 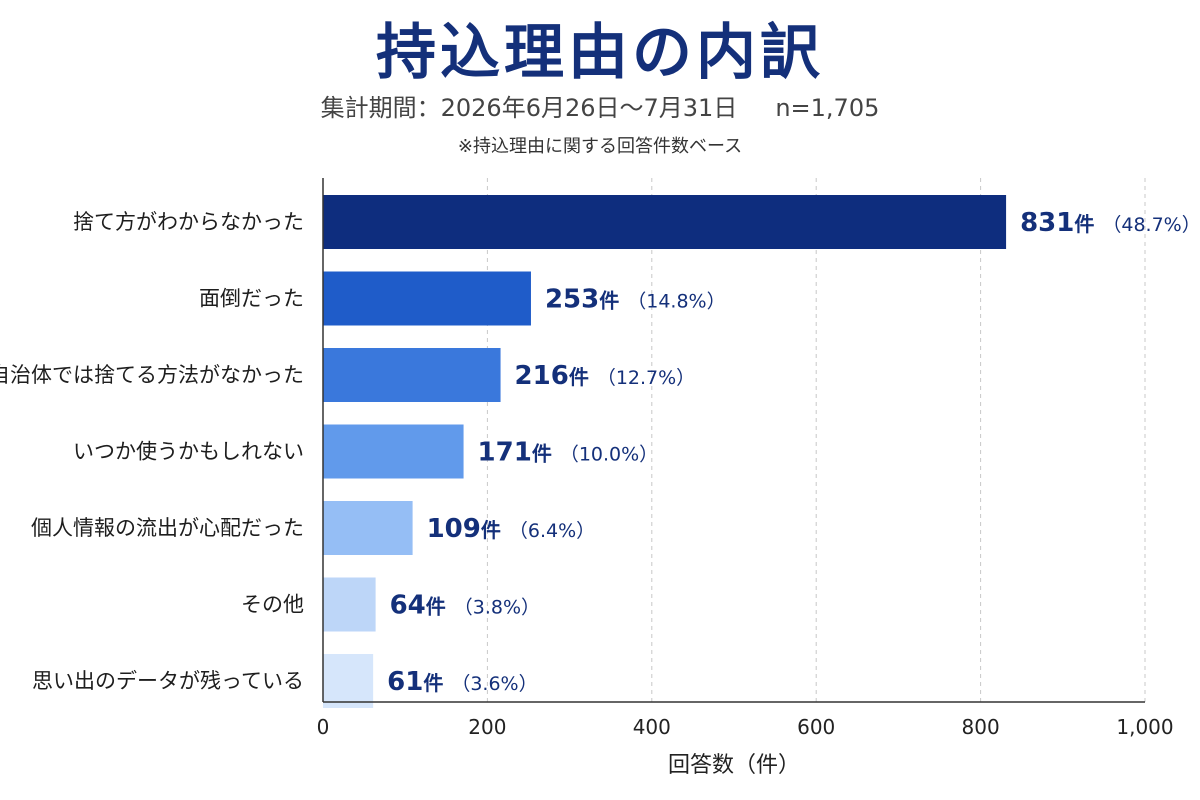 What do you see at coordinates (167, 528) in the screenshot?
I see `category-label: 個人情報の流出が心配だった` at bounding box center [167, 528].